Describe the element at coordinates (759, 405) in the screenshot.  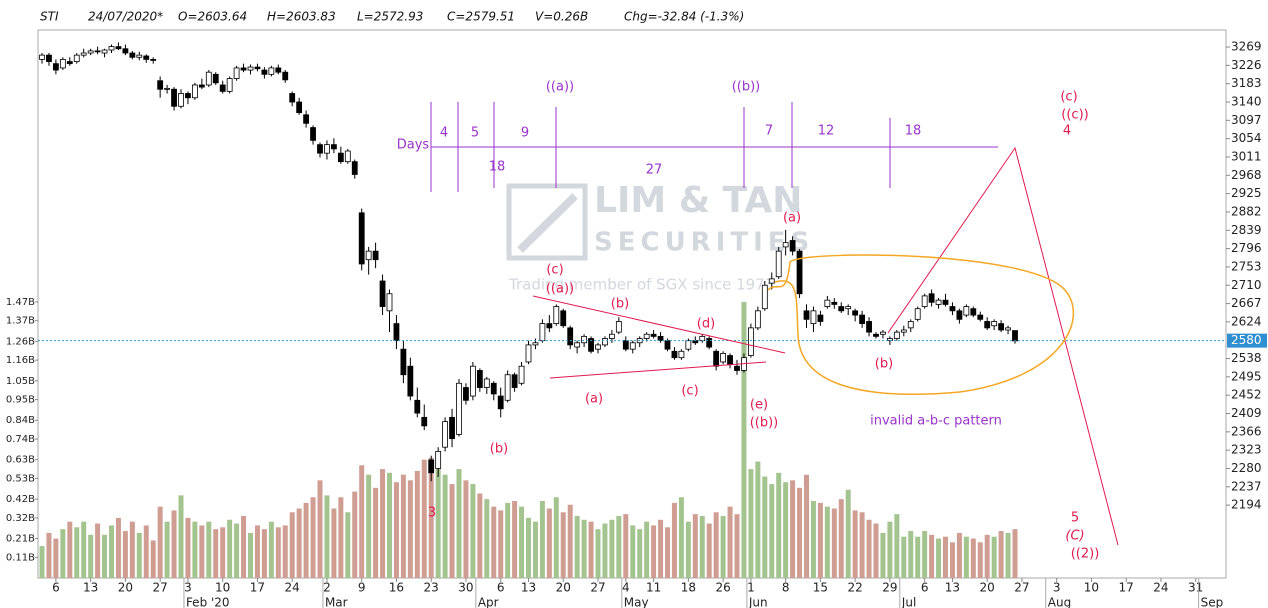
I see `wave-label: (e)` at that location.